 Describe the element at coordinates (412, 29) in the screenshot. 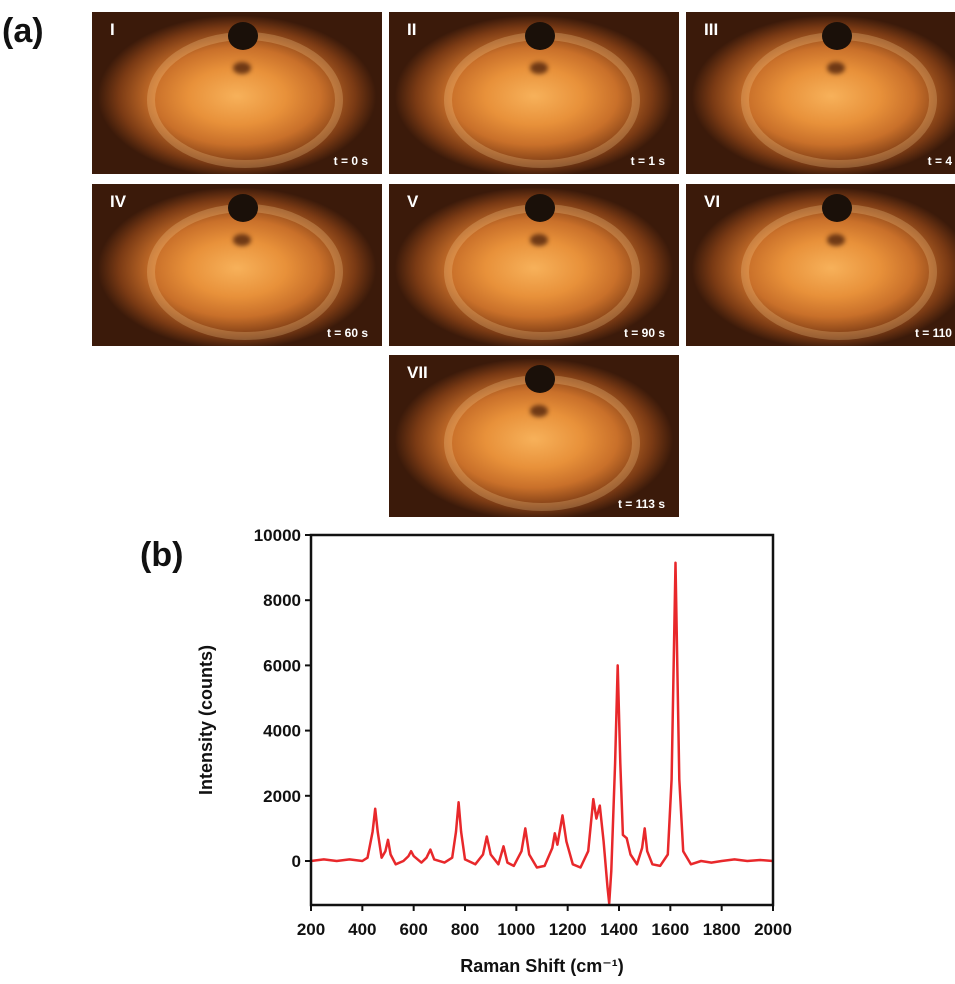

I see `frame-label: II` at that location.